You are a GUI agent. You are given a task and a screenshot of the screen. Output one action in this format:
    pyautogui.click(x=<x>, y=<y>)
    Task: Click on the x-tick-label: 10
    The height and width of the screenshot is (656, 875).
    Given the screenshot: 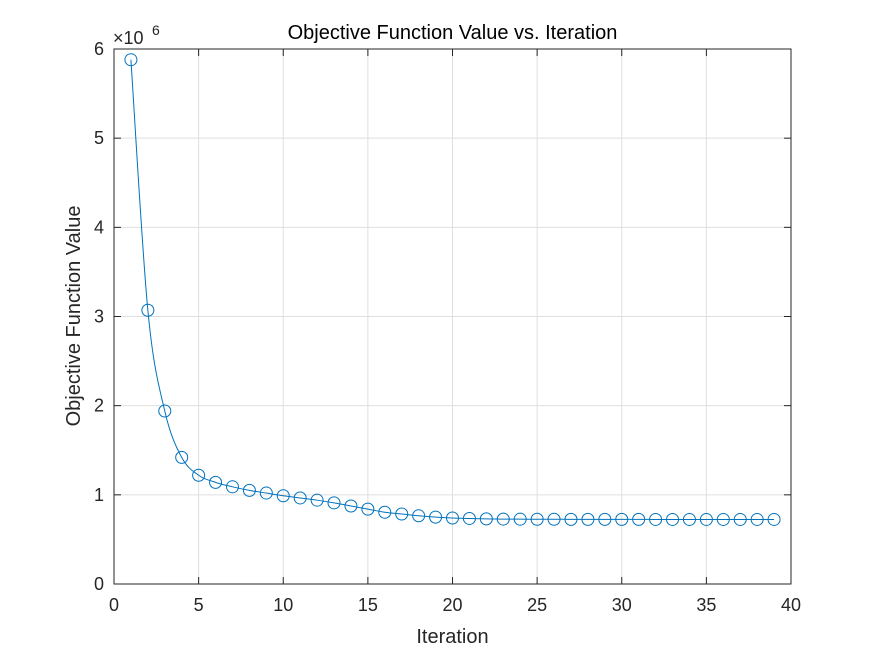 What is the action you would take?
    pyautogui.click(x=283, y=605)
    